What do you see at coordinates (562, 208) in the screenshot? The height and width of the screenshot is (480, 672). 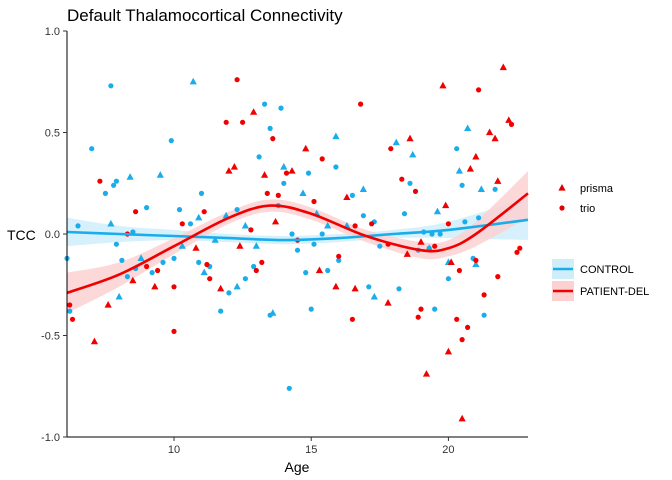 I see `legend-key-trio` at bounding box center [562, 208].